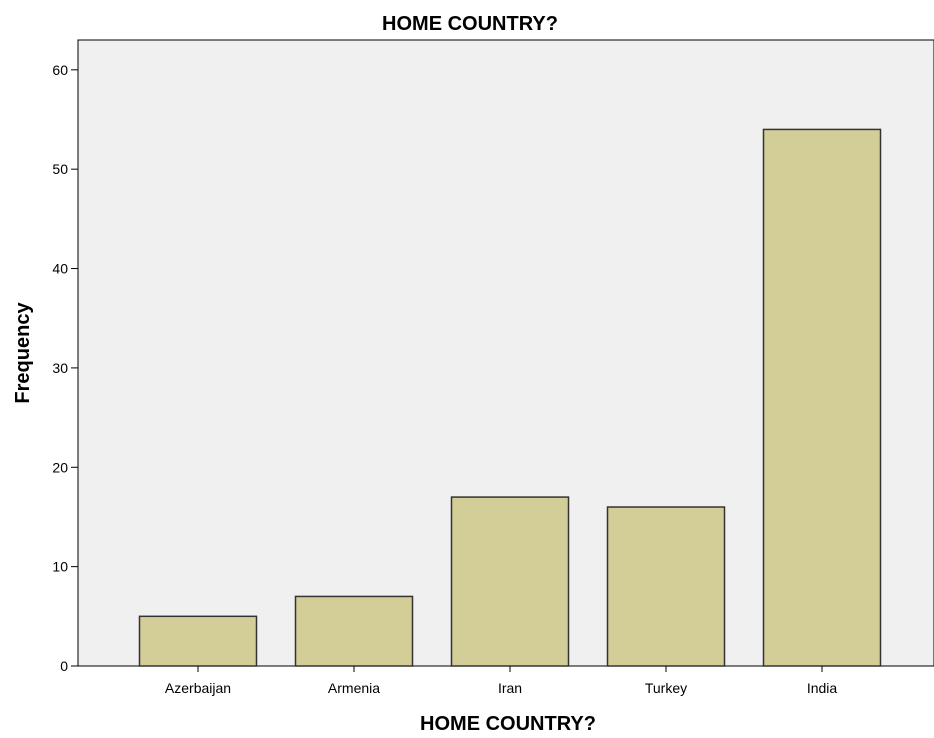  Describe the element at coordinates (60, 567) in the screenshot. I see `y-tick-label: 10` at that location.